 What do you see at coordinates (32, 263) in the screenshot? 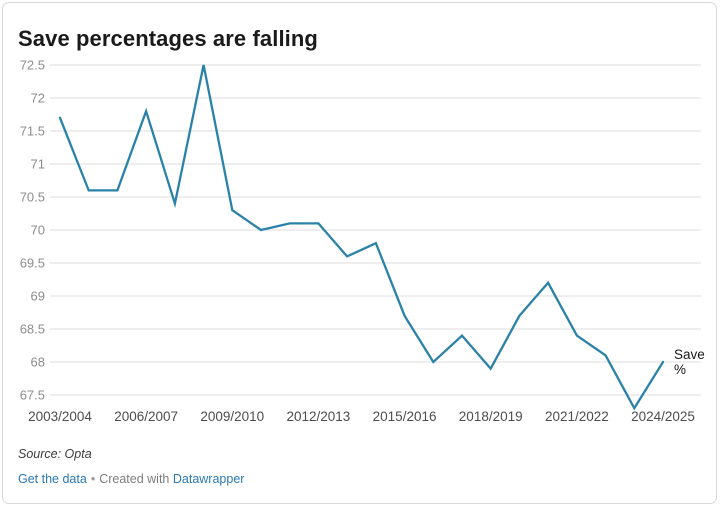
I see `y-tick-label: 69.5` at bounding box center [32, 263].